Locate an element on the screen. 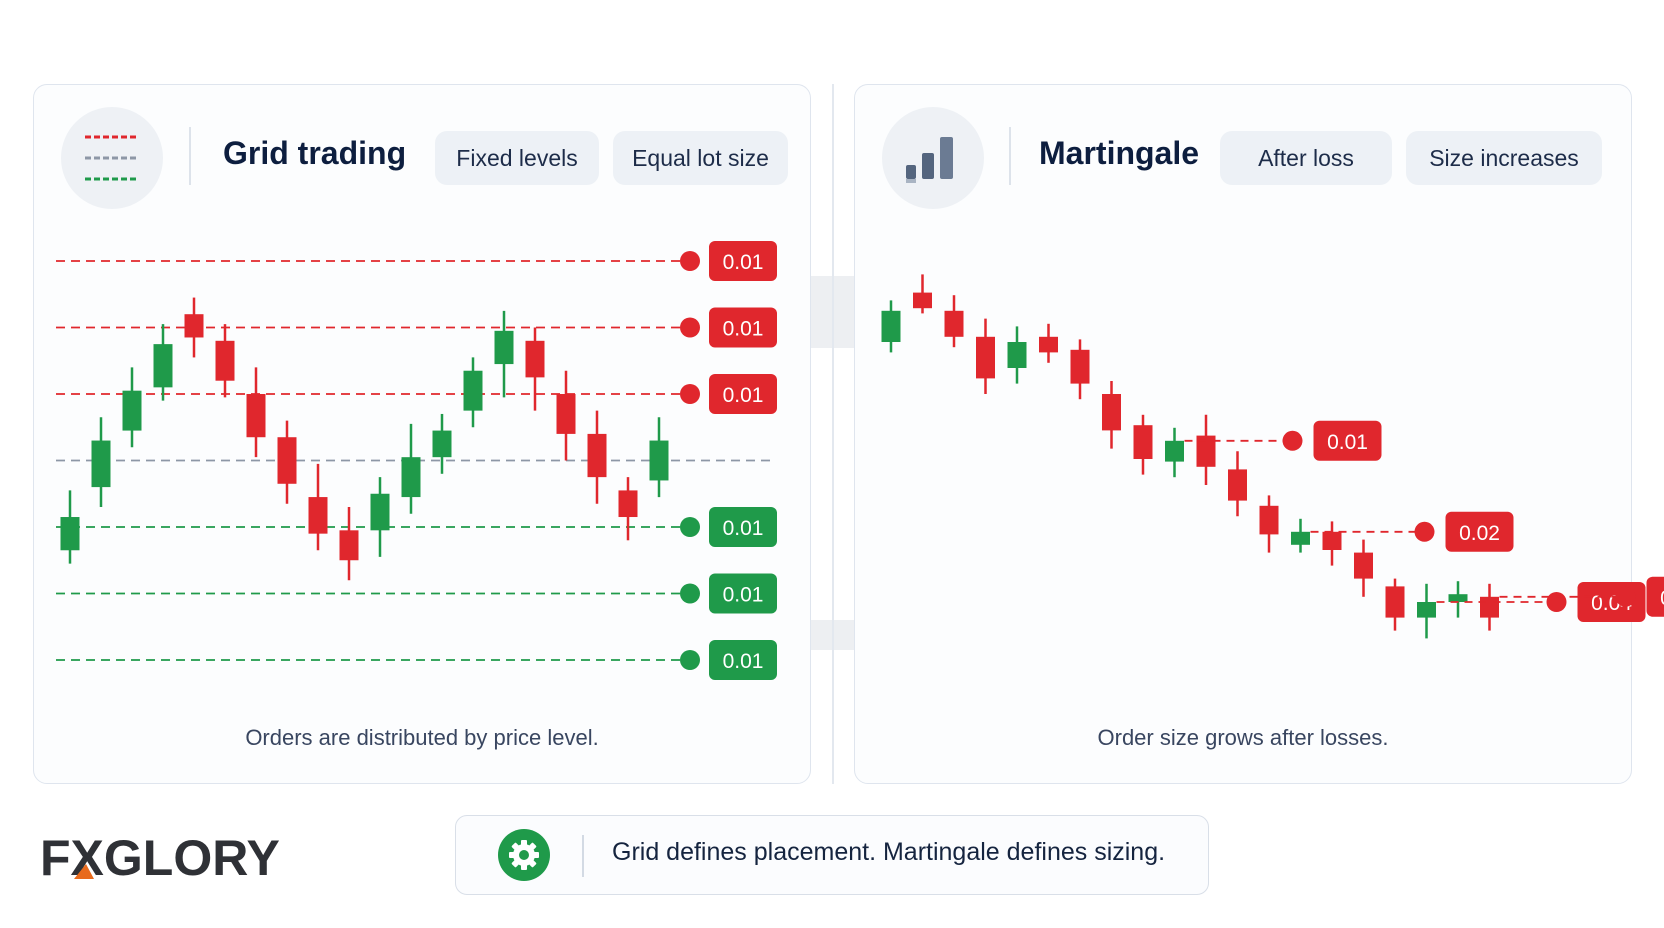 This screenshot has width=1664, height=928. gear-icon is located at coordinates (524, 855).